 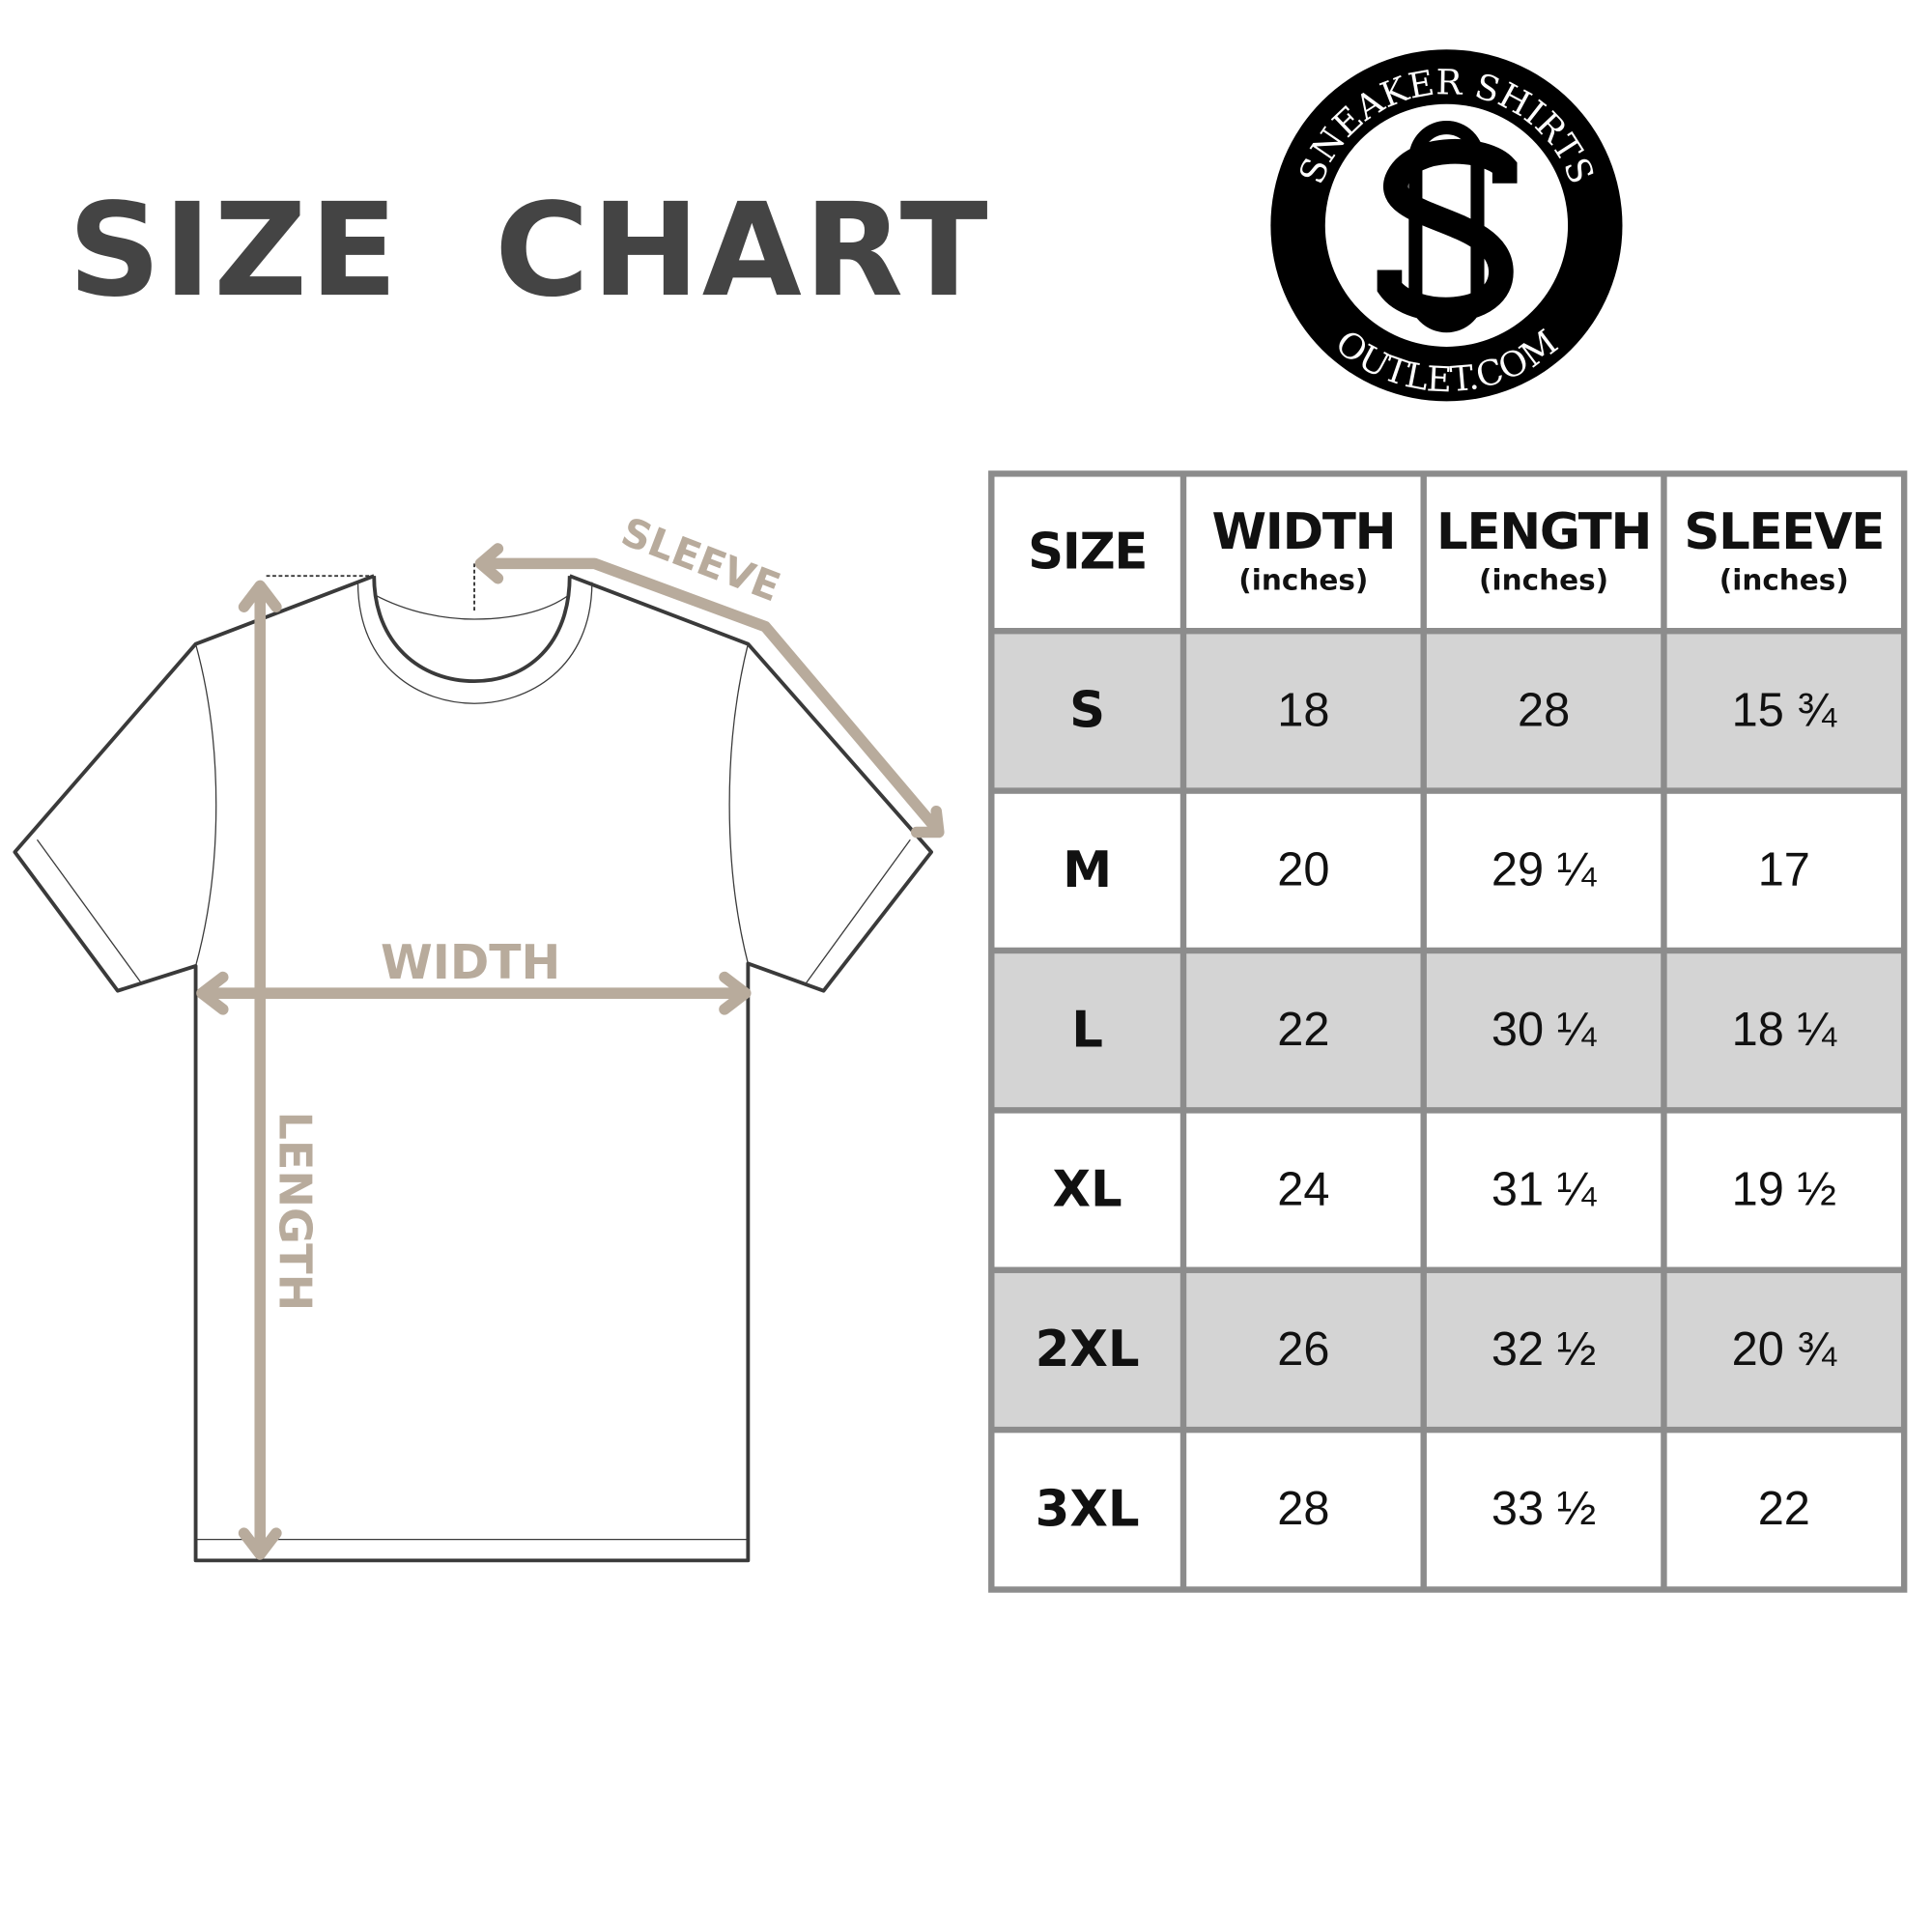 I want to click on header-width: WIDTH (inches), so click(x=1303, y=552).